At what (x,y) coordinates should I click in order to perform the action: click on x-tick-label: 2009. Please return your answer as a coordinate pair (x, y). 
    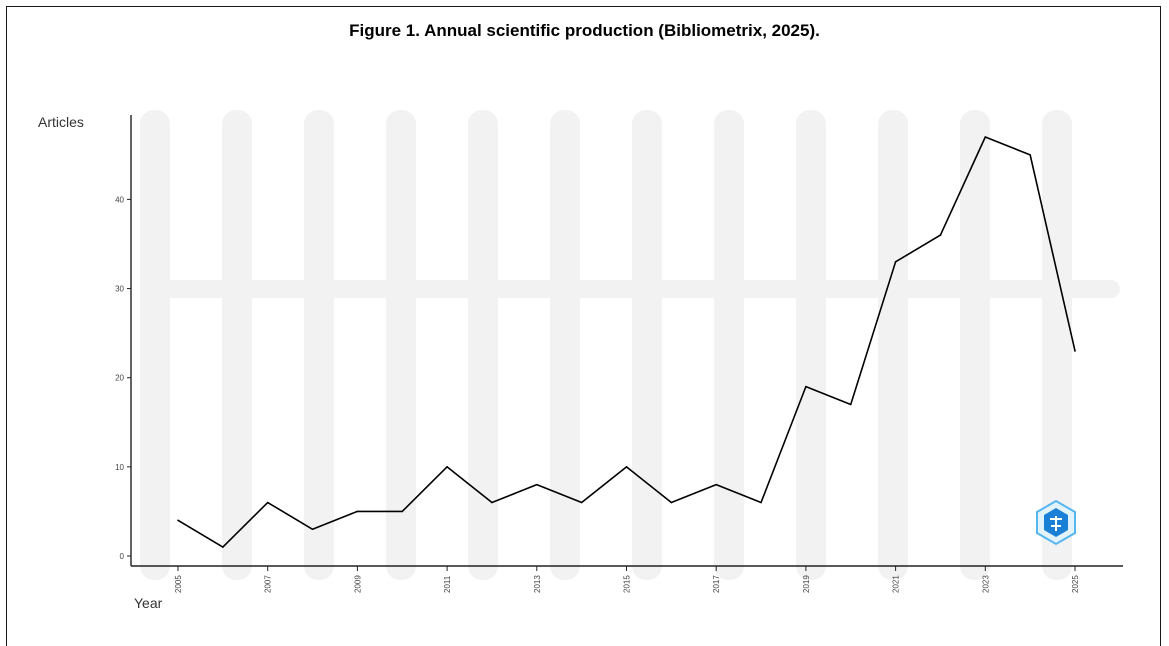
    Looking at the image, I should click on (357, 584).